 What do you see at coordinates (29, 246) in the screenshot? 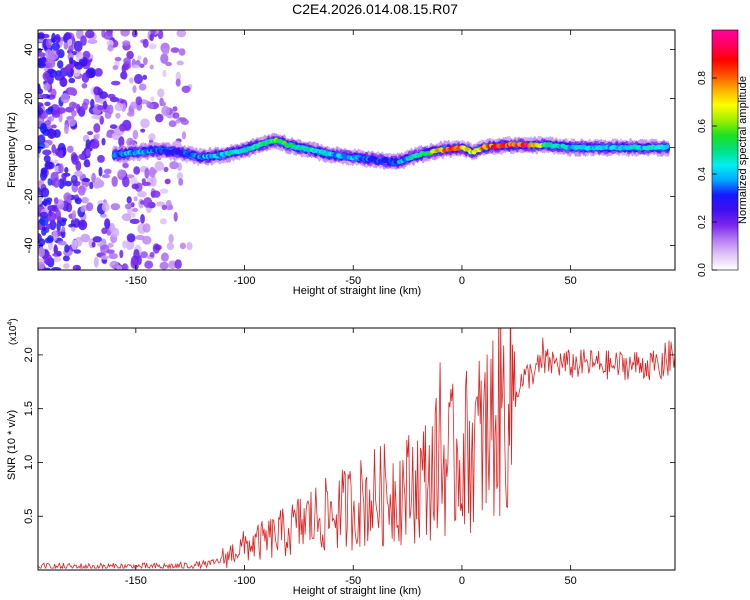
I see `y-tick-label: -40` at bounding box center [29, 246].